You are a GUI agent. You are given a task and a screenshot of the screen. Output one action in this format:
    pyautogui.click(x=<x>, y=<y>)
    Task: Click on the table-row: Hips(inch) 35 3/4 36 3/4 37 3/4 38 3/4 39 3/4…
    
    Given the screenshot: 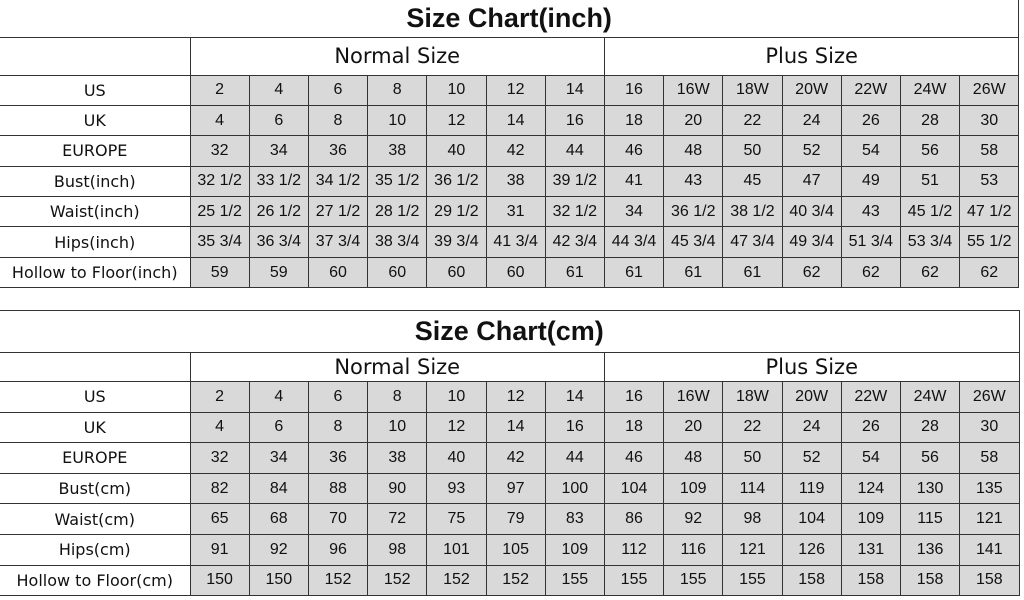 What is the action you would take?
    pyautogui.click(x=510, y=242)
    